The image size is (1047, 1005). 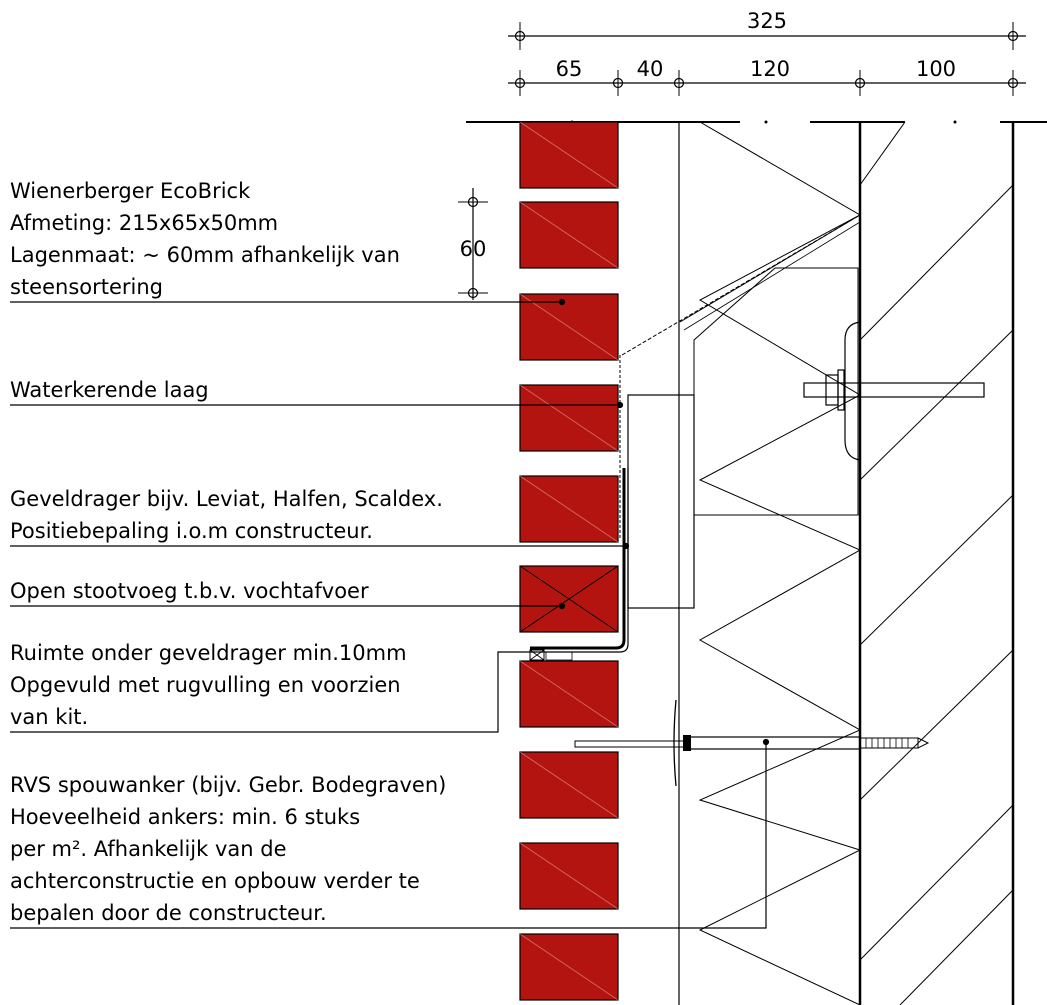 What do you see at coordinates (473, 249) in the screenshot?
I see `dim-course: 60` at bounding box center [473, 249].